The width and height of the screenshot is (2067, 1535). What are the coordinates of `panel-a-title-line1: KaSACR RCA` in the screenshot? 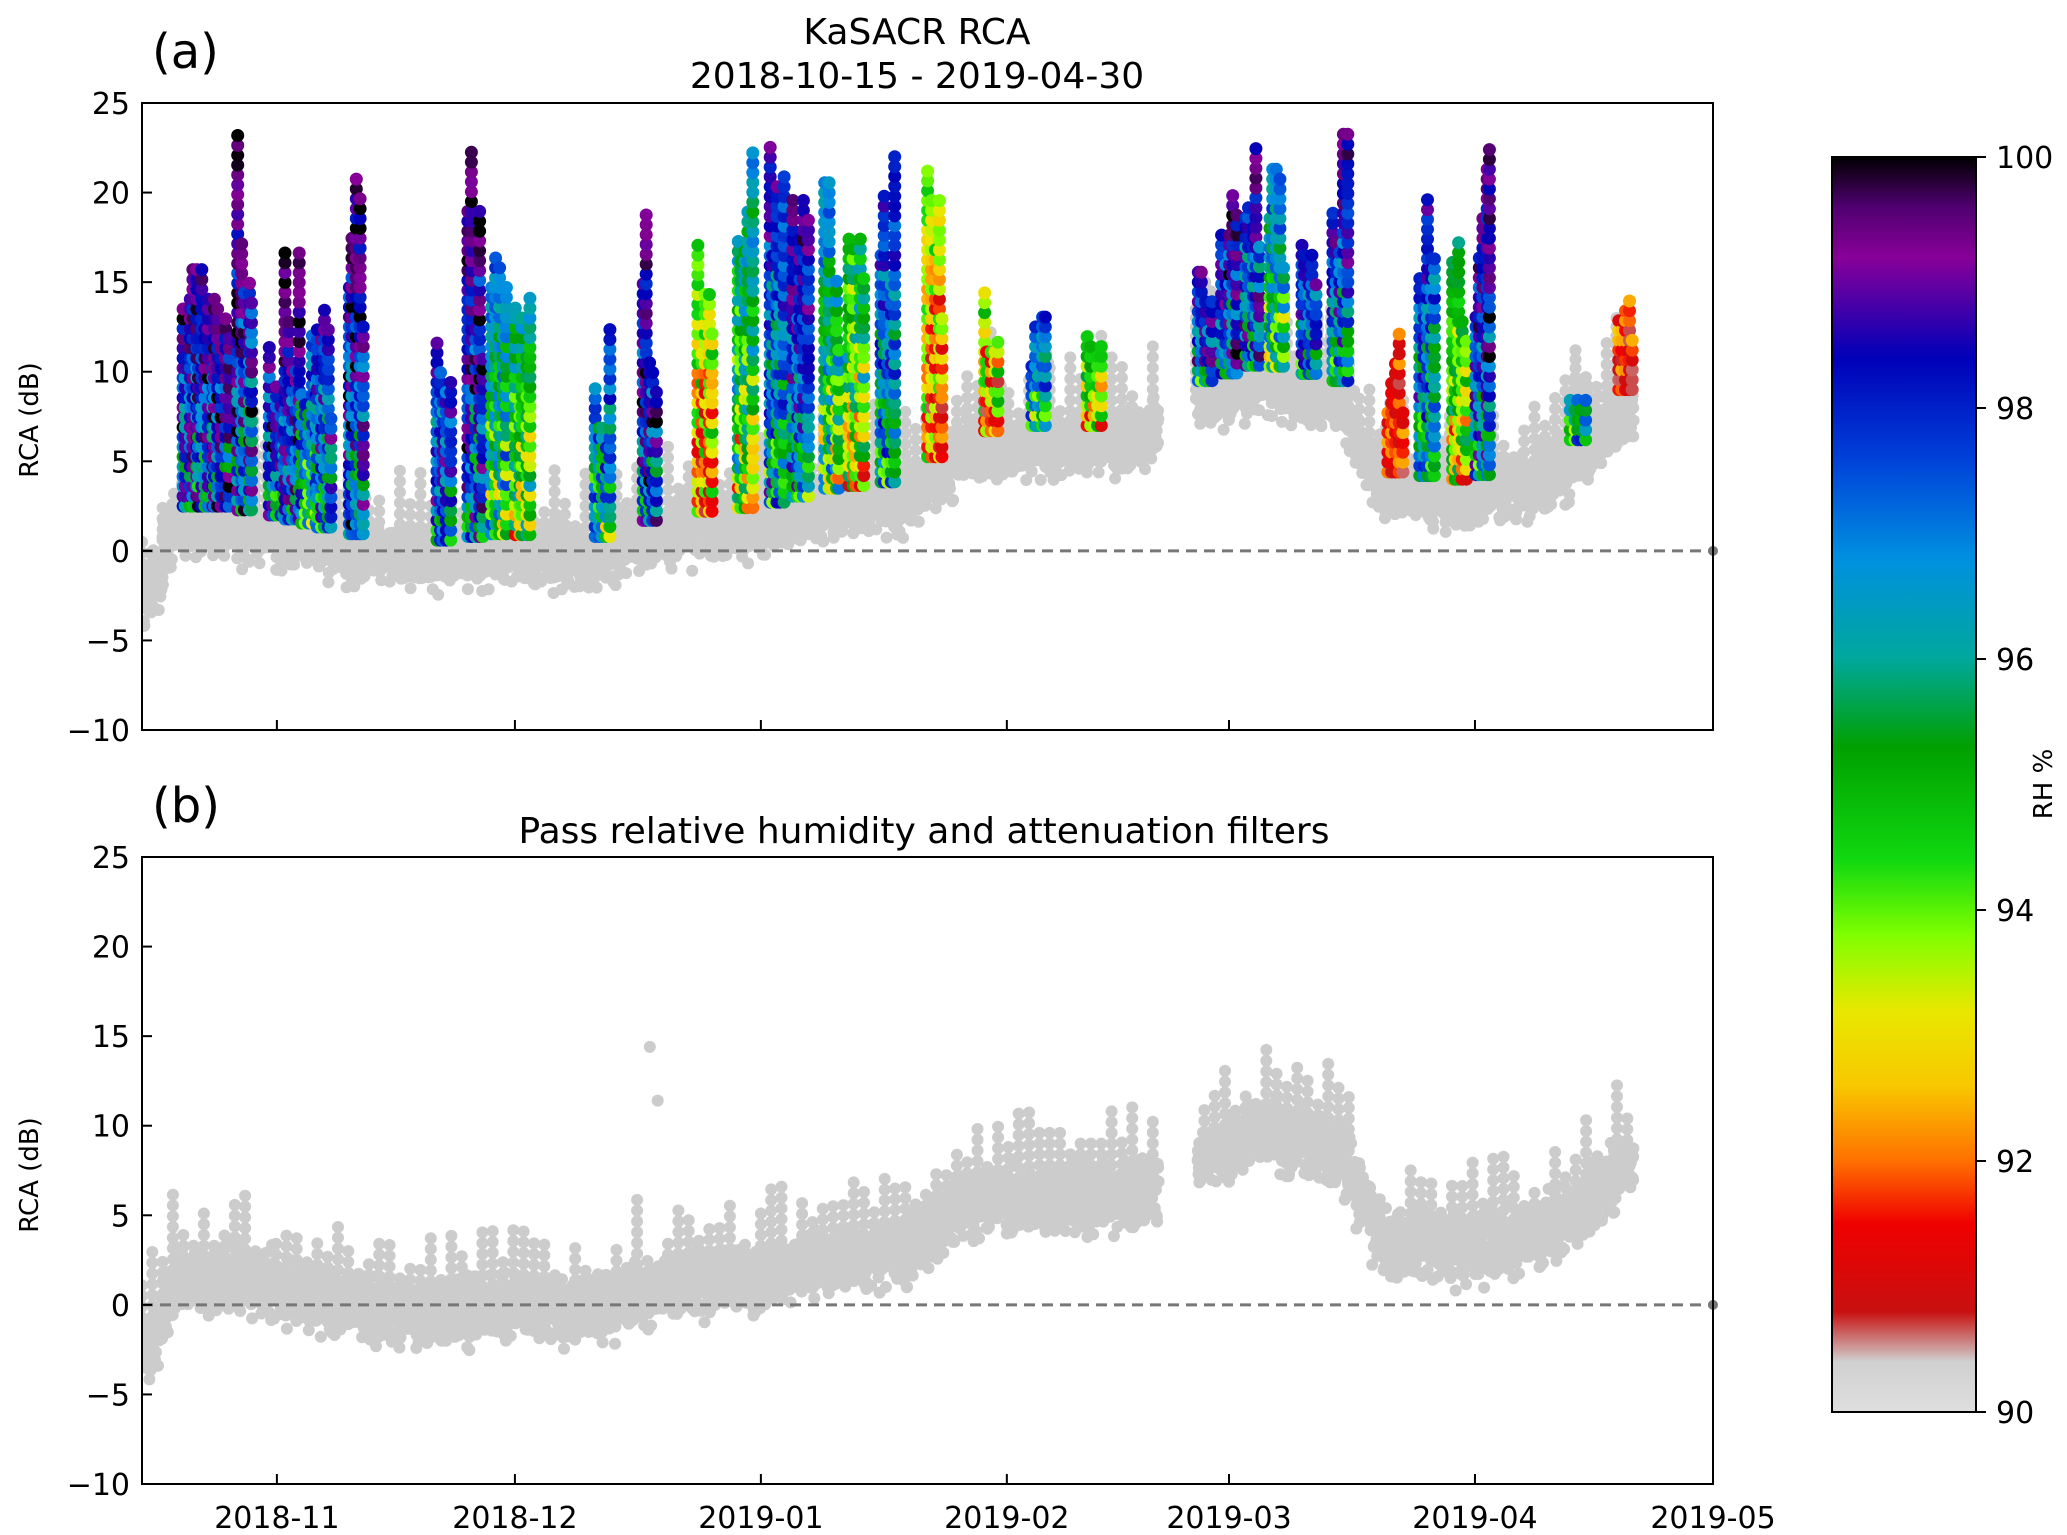 It's located at (917, 32).